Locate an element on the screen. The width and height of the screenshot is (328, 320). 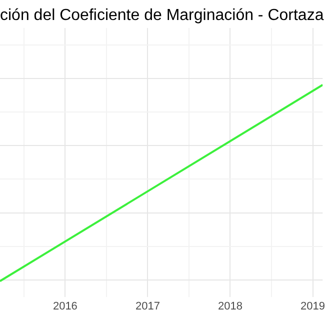
x-tick-label: 2018 is located at coordinates (230, 306).